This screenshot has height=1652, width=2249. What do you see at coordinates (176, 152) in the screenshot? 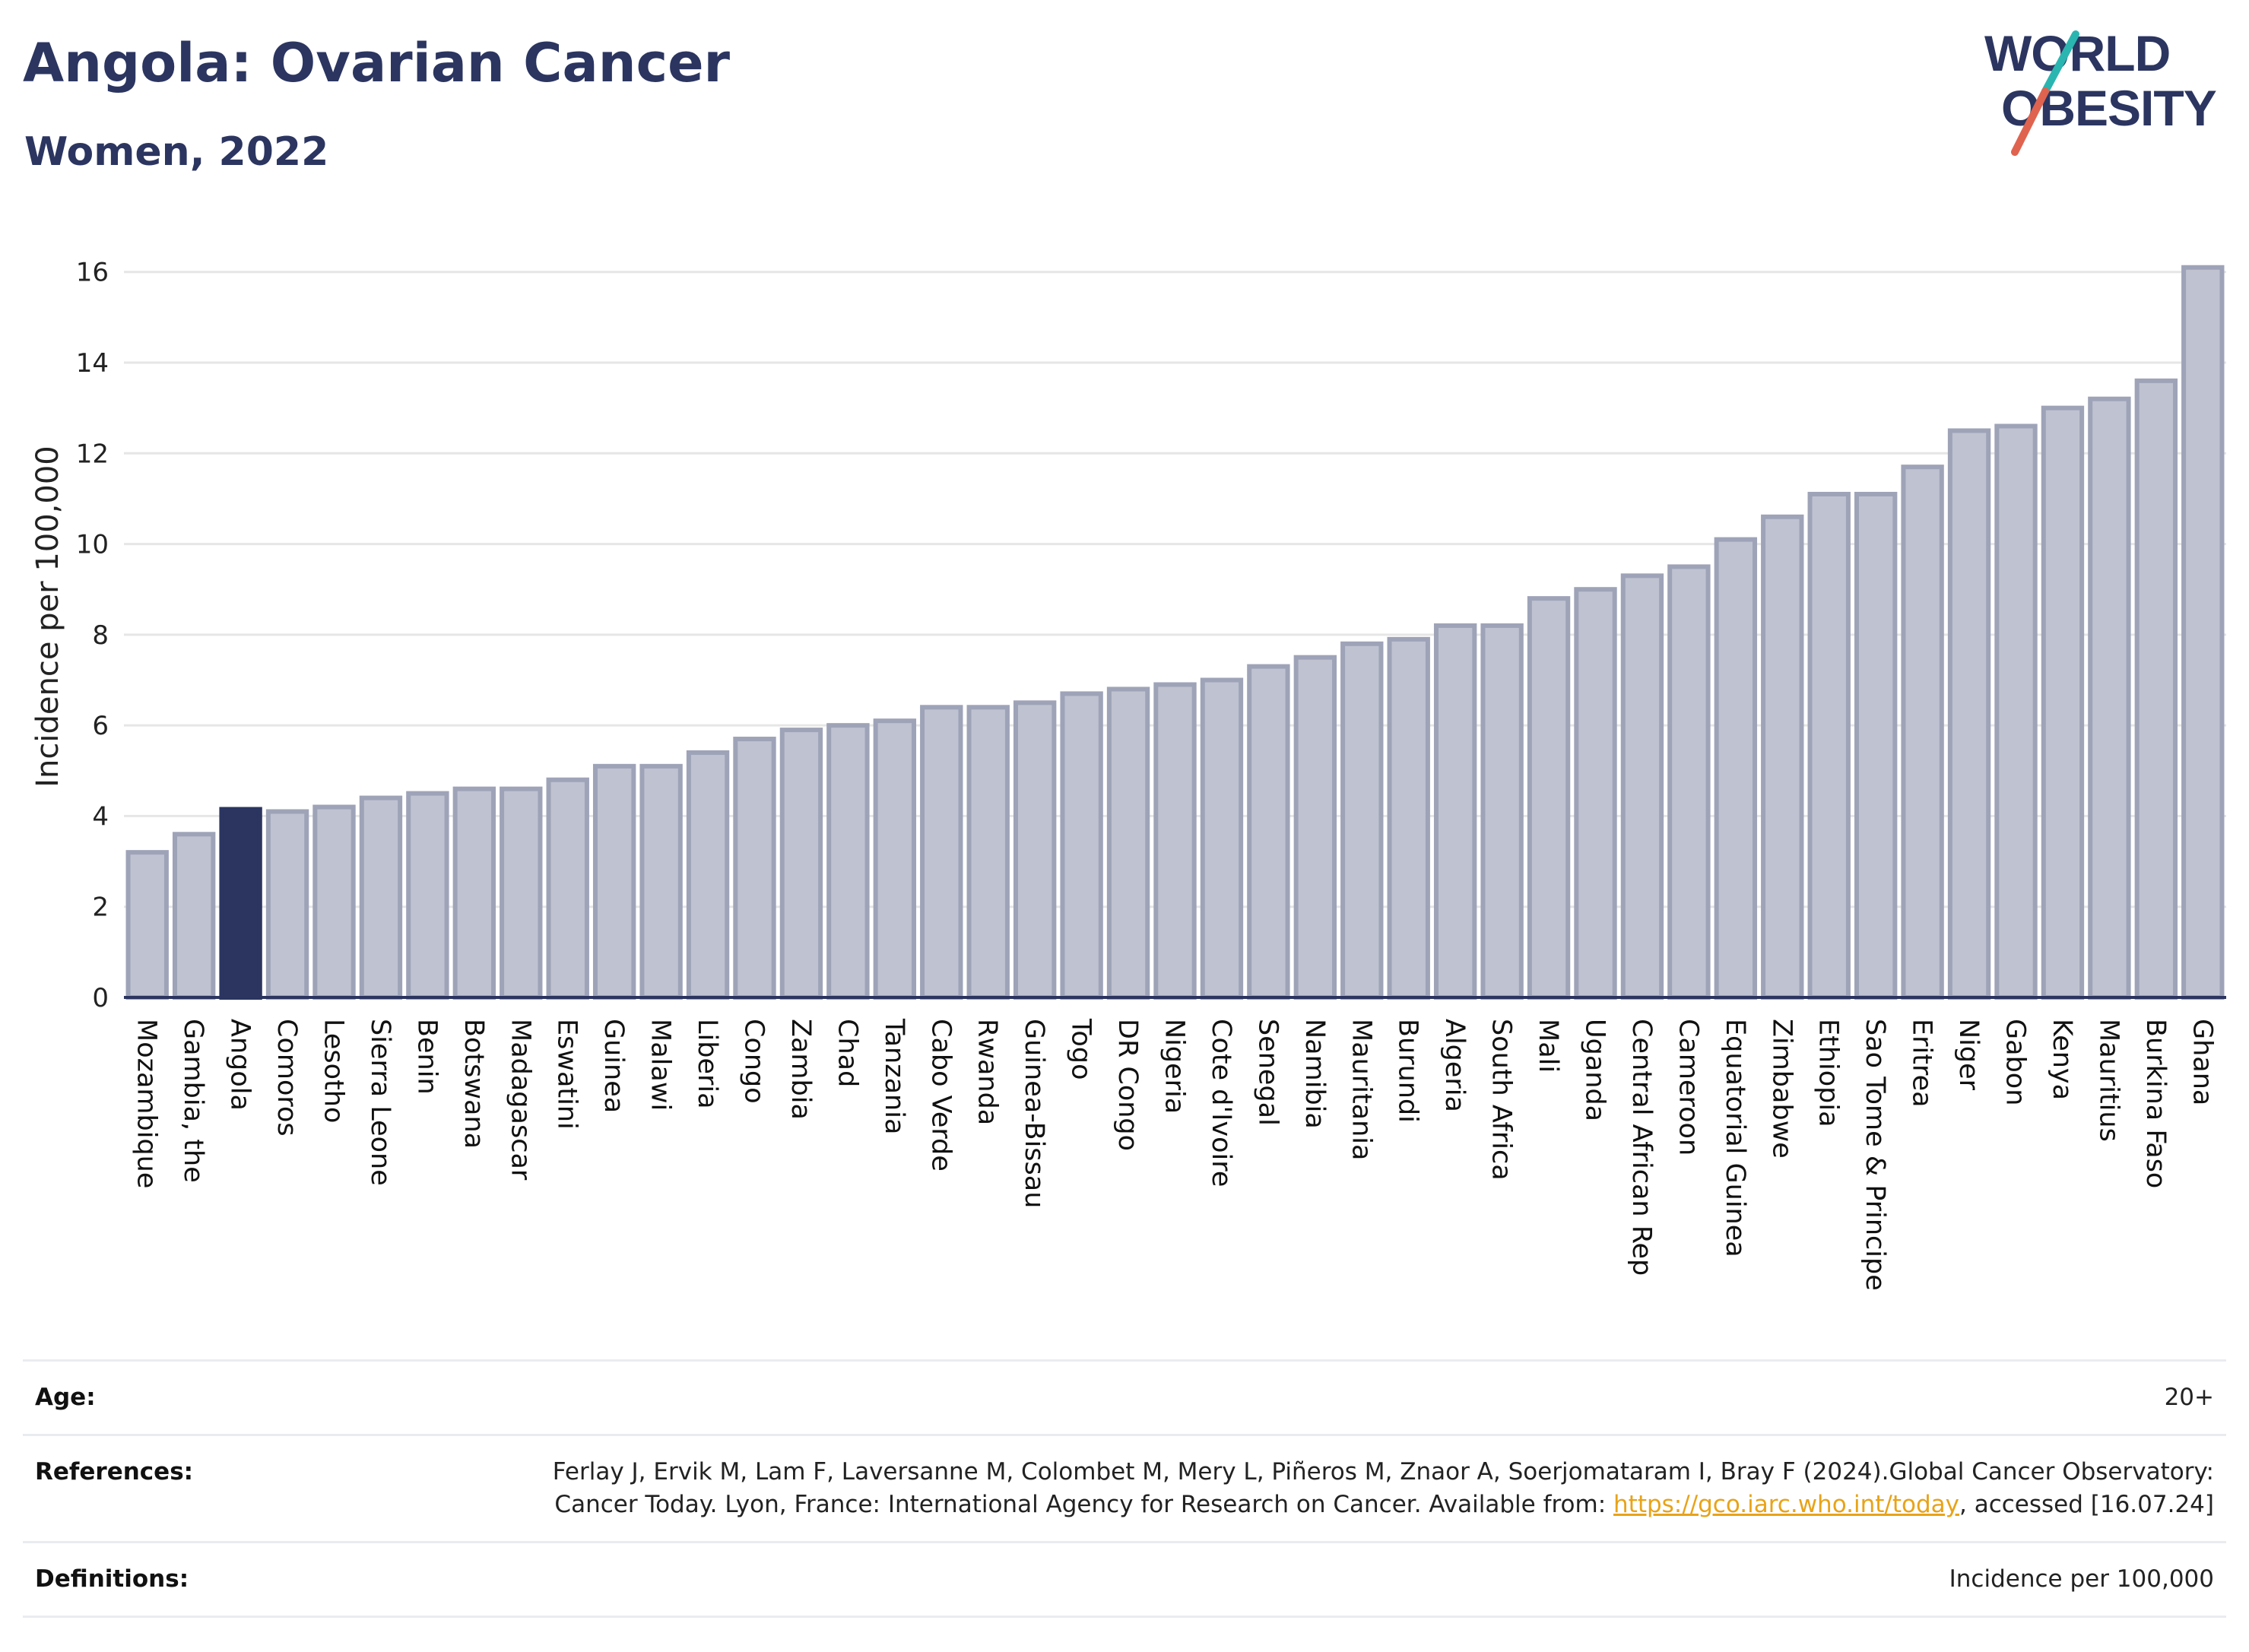
I see `page-subtitle: Women, 2022` at bounding box center [176, 152].